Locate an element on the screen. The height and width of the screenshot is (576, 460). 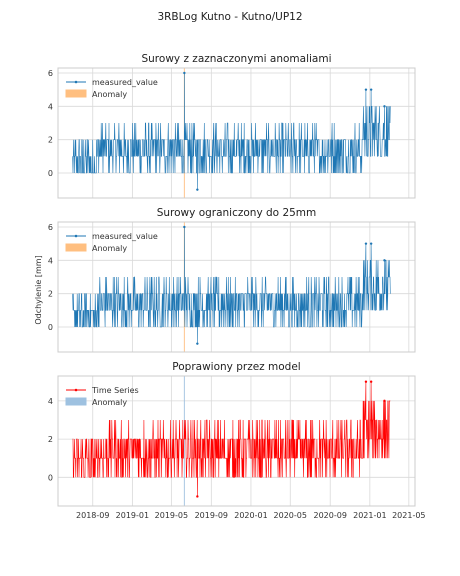
x-tick-label: 2019-05 is located at coordinates (171, 515).